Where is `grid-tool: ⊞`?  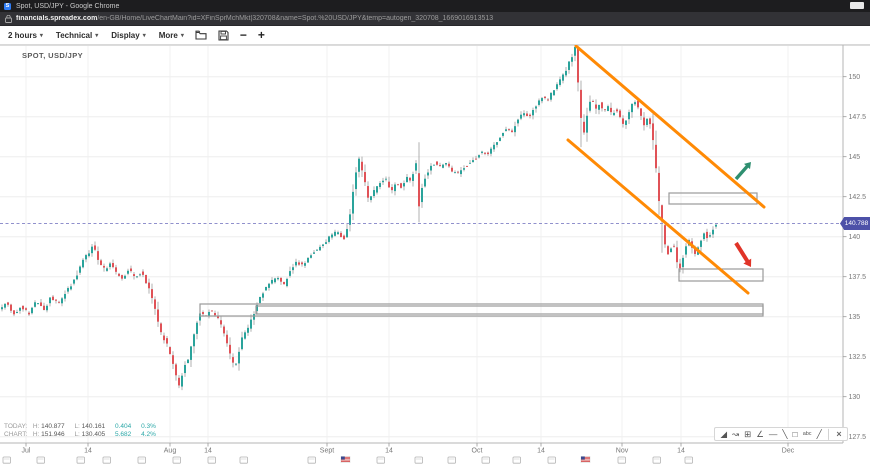
grid-tool: ⊞ is located at coordinates (748, 434).